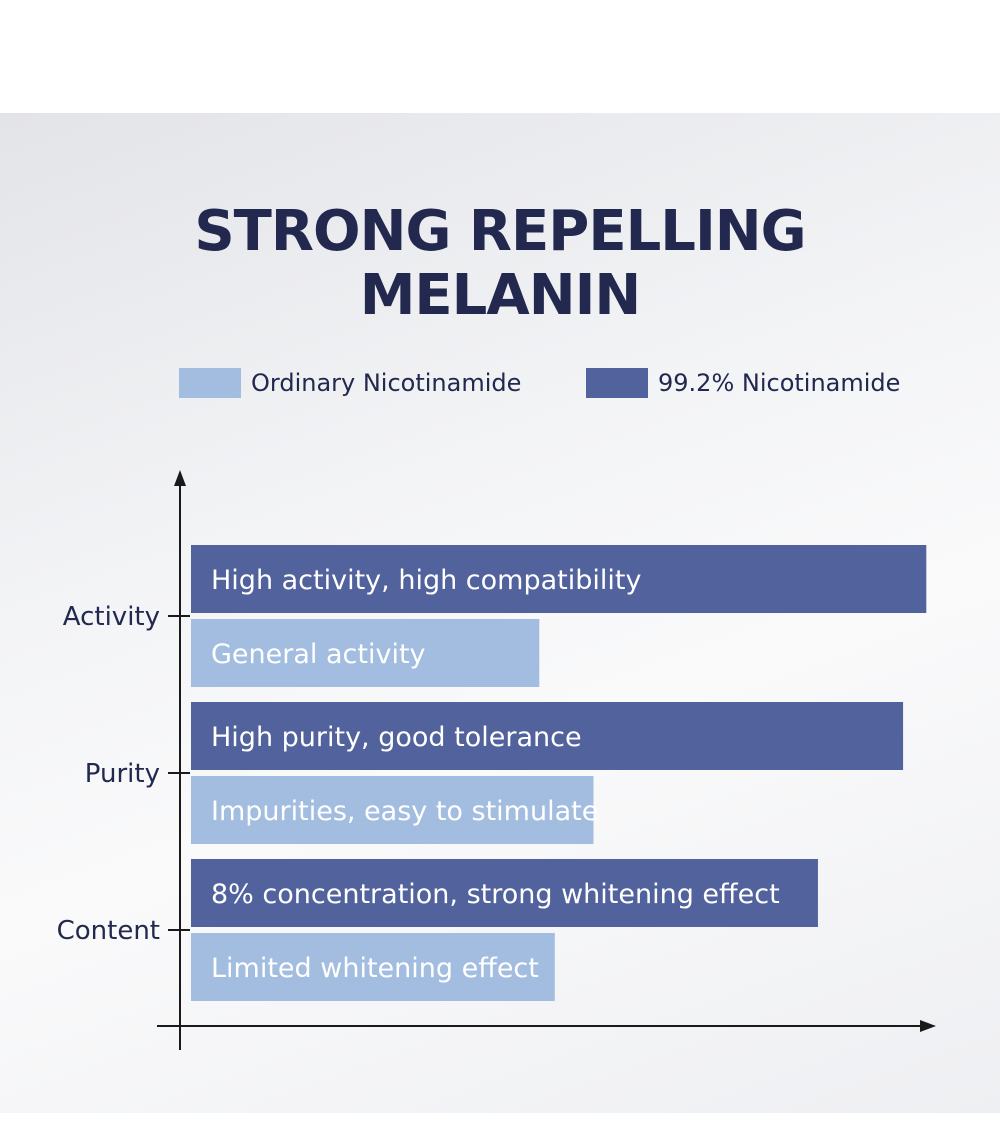  I want to click on chart-title-line-1: STRONG REPELLING, so click(500, 231).